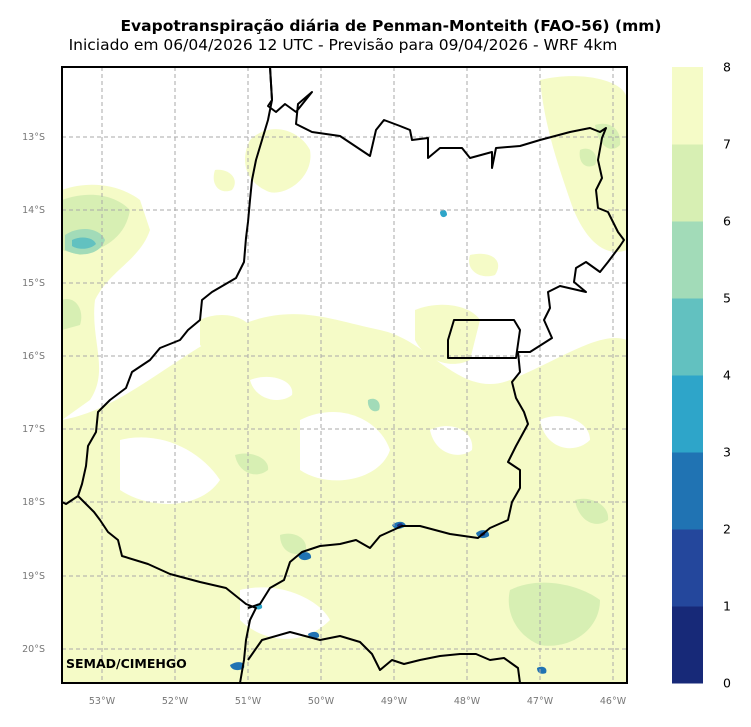 The image size is (751, 727). Describe the element at coordinates (540, 701) in the screenshot. I see `lon-label: 47°W` at that location.